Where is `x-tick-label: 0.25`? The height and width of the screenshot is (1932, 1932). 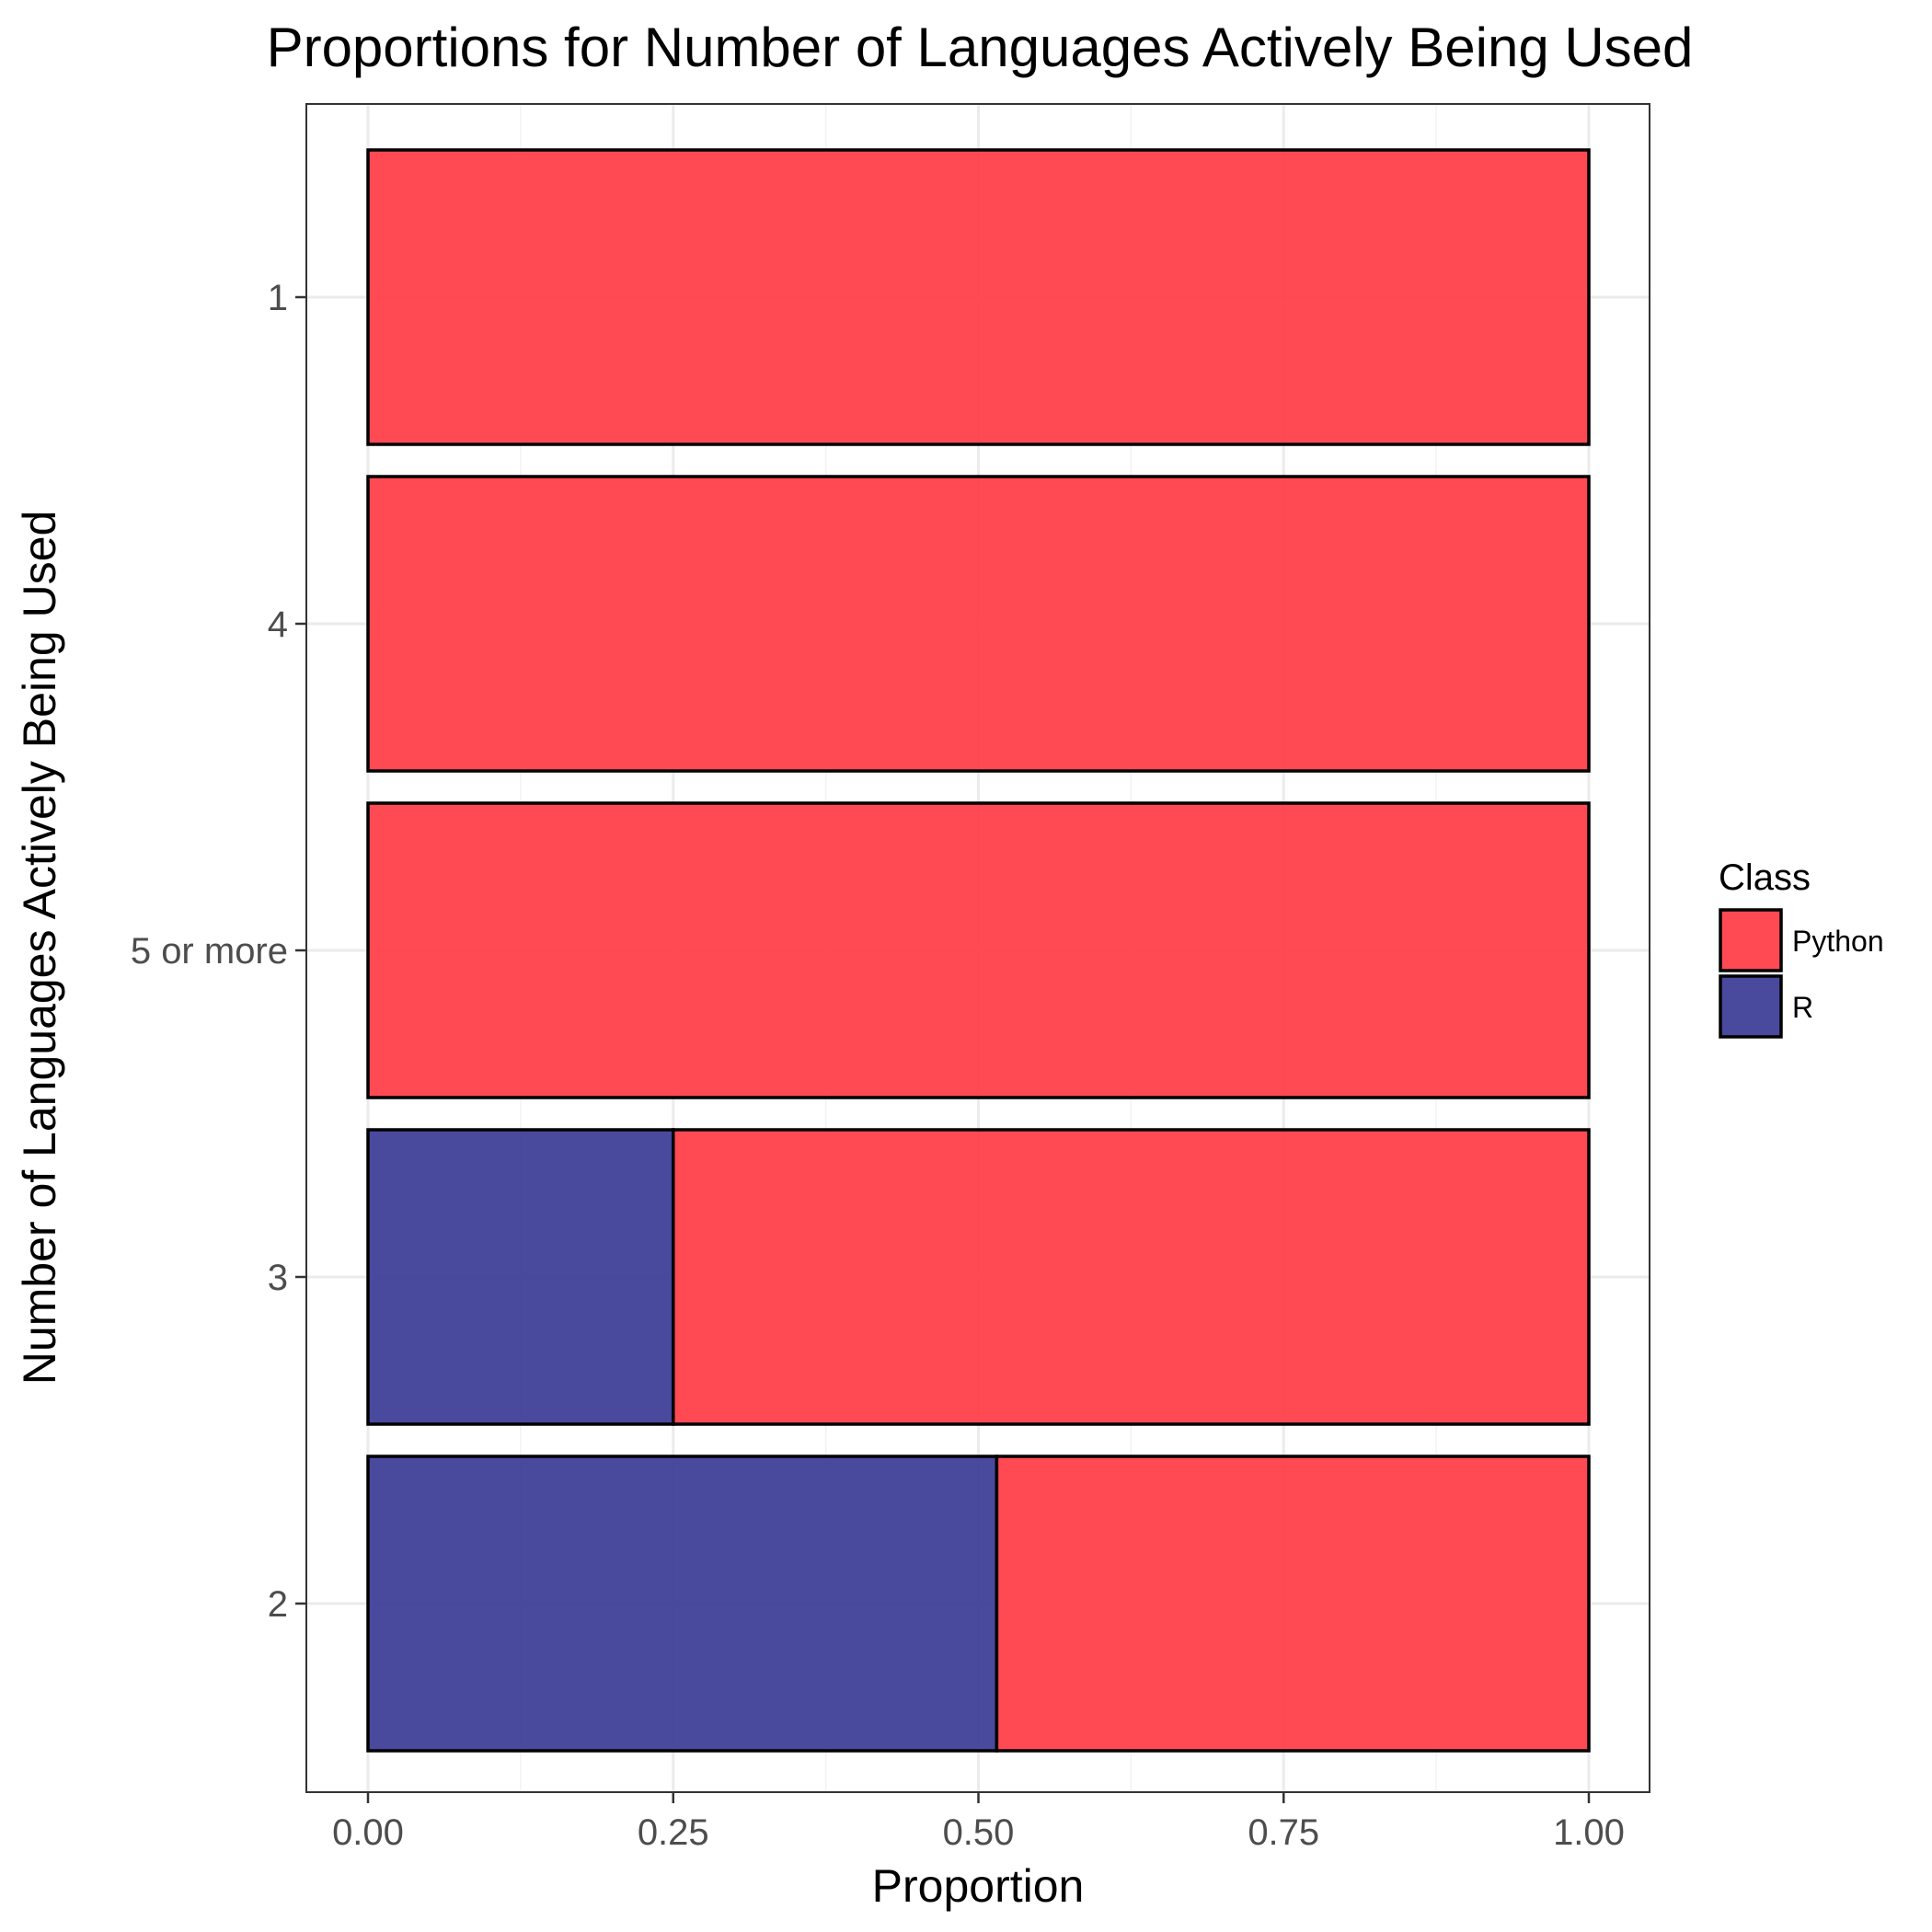
x-tick-label: 0.25 is located at coordinates (673, 1832).